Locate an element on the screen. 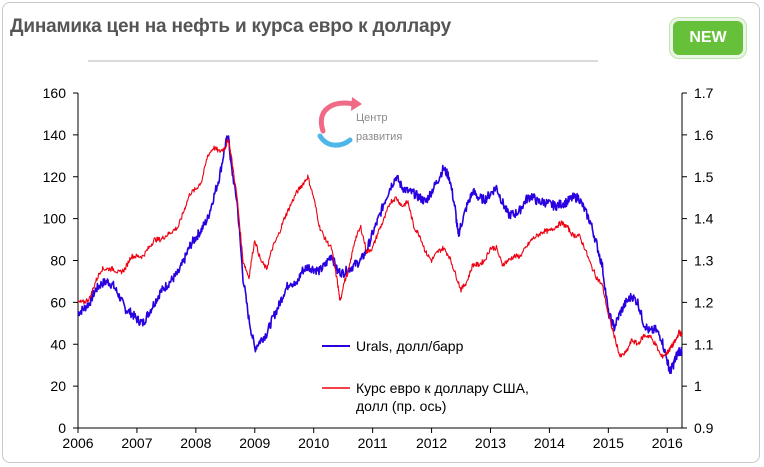  x-tick-label: 2016 is located at coordinates (667, 443).